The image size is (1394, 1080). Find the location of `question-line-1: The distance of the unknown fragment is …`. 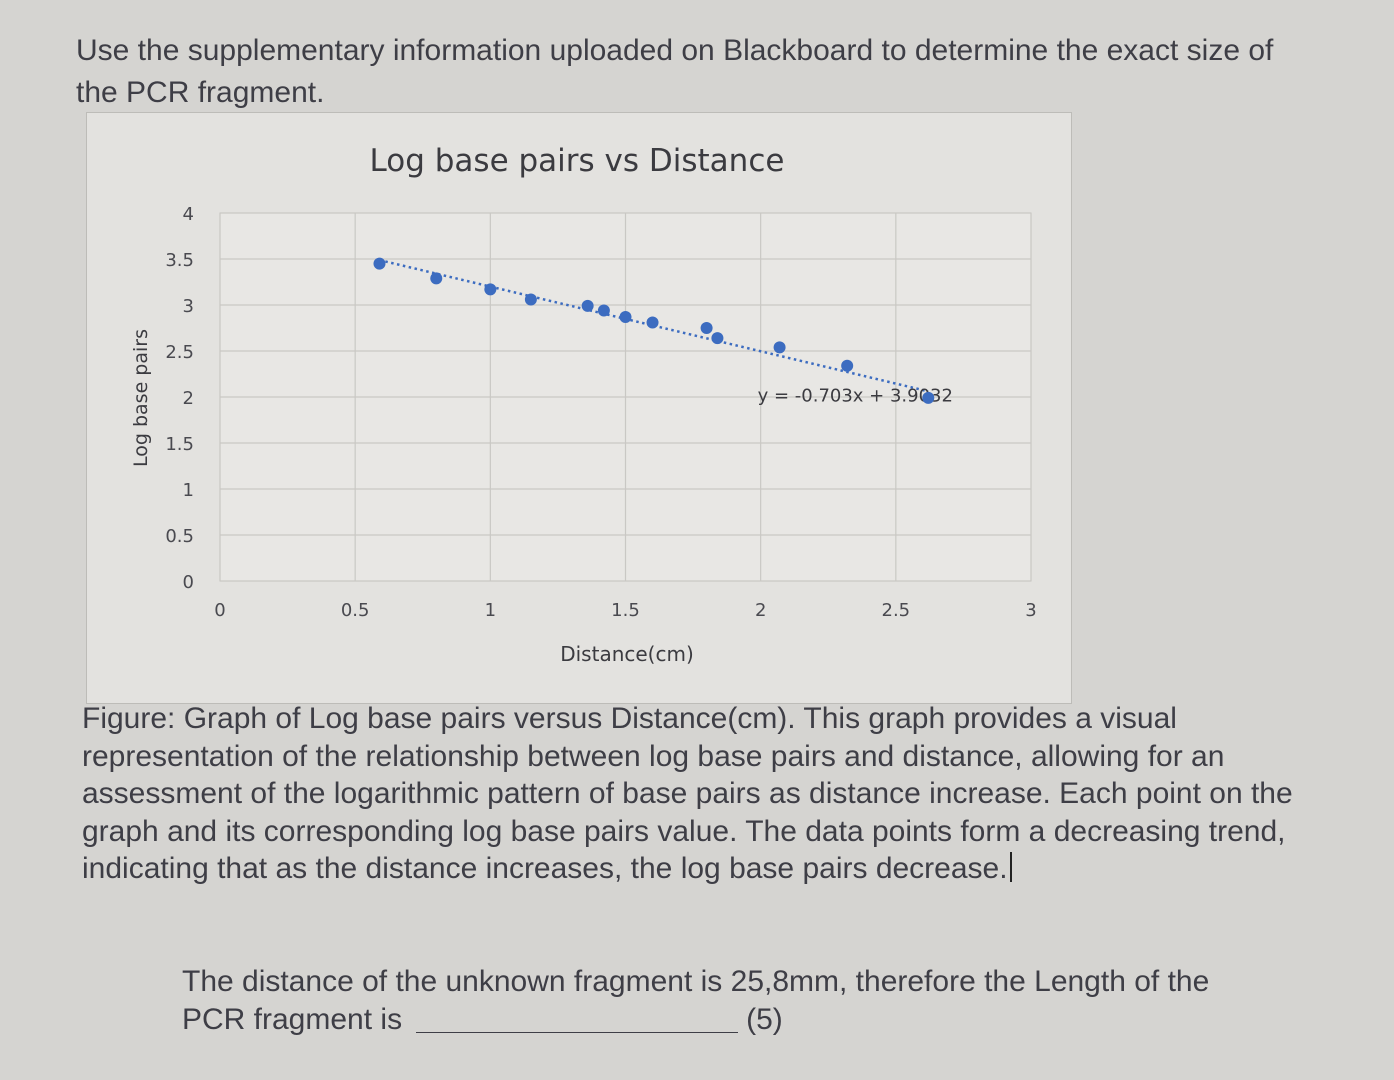

question-line-1: The distance of the unknown fragment is … is located at coordinates (696, 981).